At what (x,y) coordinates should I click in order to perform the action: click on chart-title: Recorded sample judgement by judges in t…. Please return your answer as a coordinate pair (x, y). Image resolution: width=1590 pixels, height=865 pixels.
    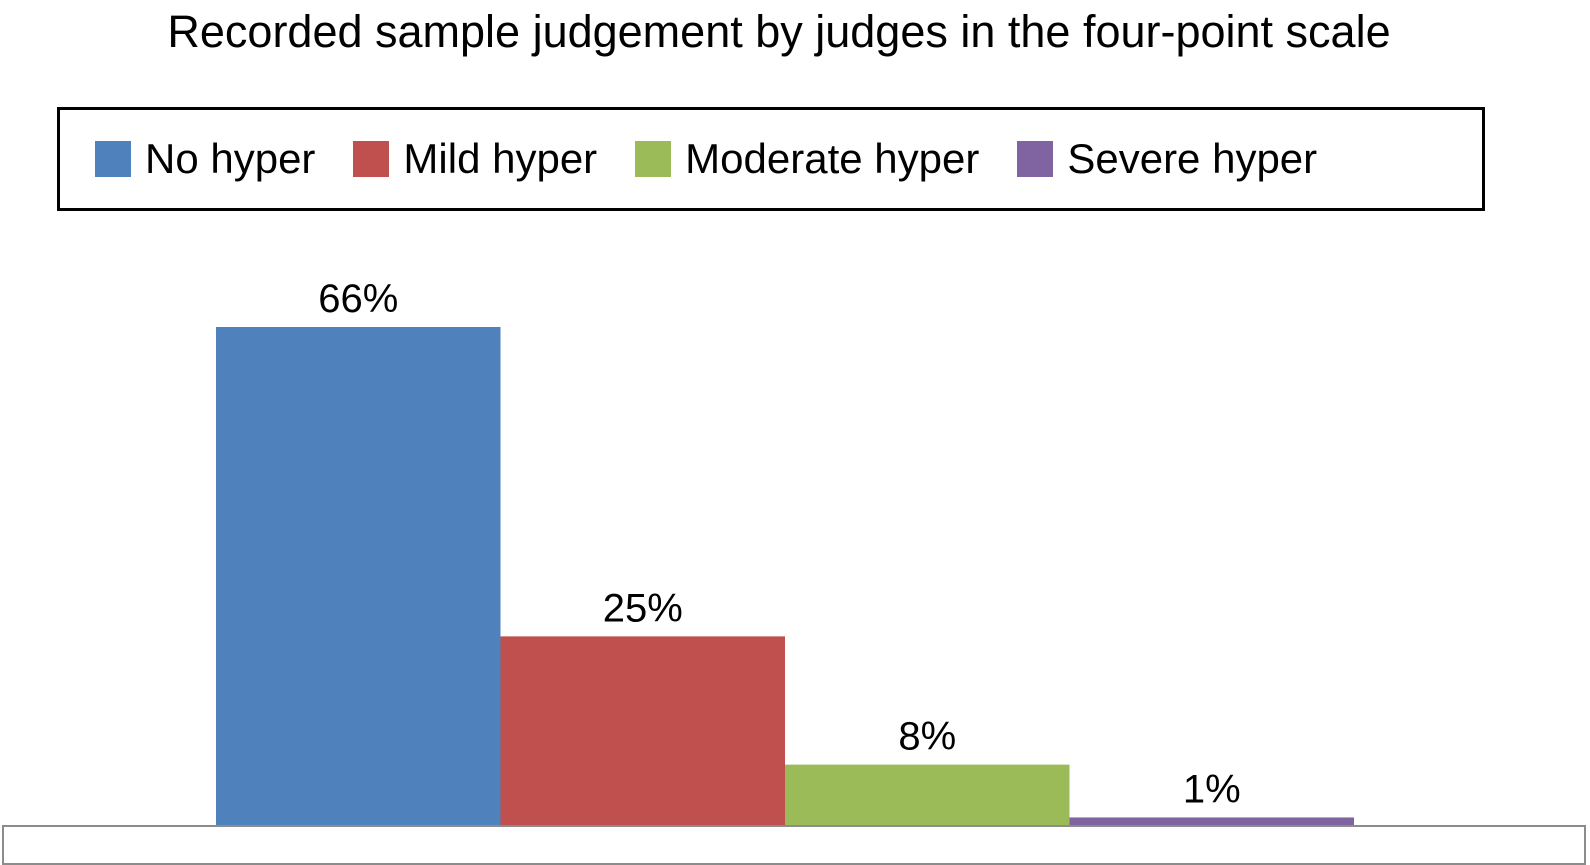
    Looking at the image, I should click on (779, 31).